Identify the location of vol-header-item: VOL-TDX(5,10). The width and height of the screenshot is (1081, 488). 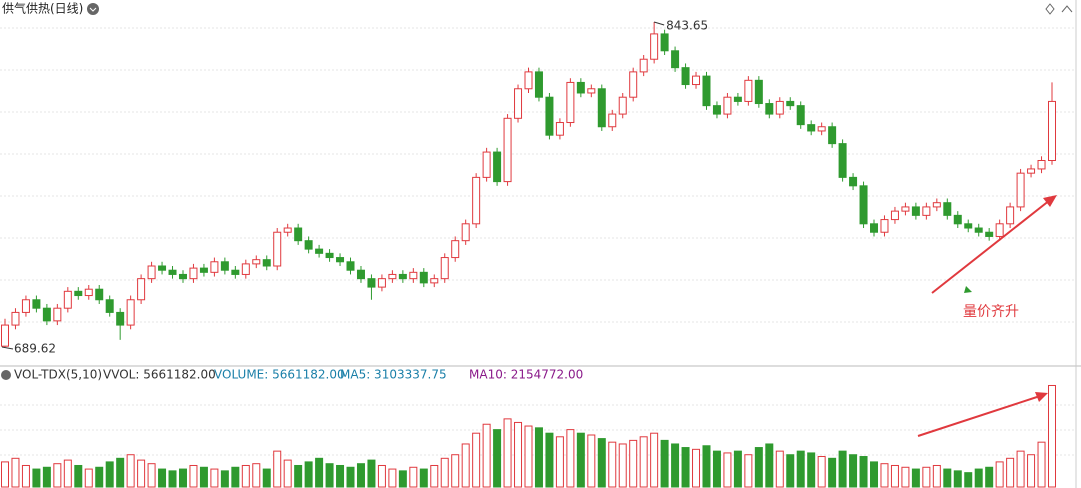
(58, 375).